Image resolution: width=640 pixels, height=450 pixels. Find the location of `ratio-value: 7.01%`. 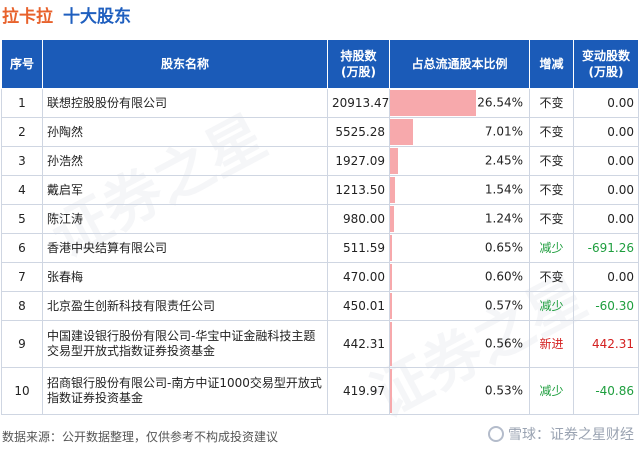

ratio-value: 7.01% is located at coordinates (503, 131).